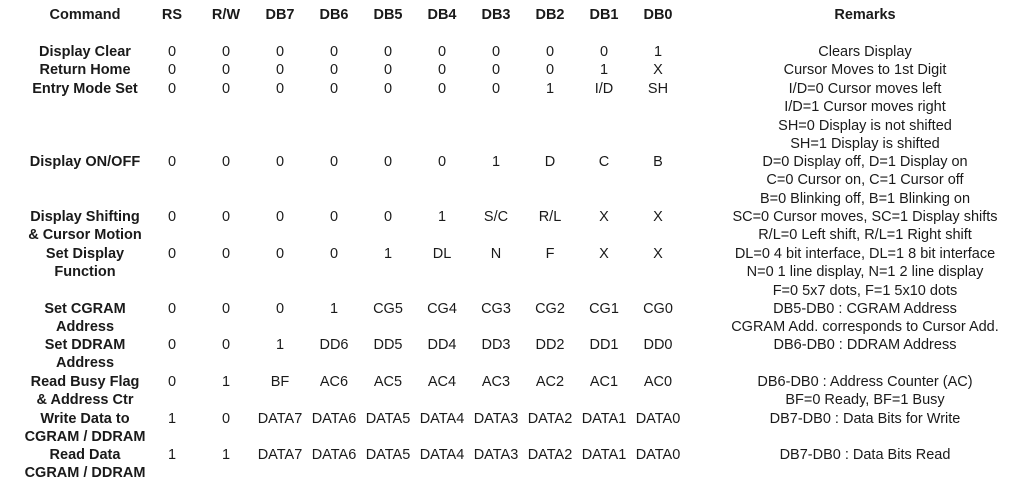 The height and width of the screenshot is (495, 1020). What do you see at coordinates (496, 309) in the screenshot?
I see `bit-value: CG3` at bounding box center [496, 309].